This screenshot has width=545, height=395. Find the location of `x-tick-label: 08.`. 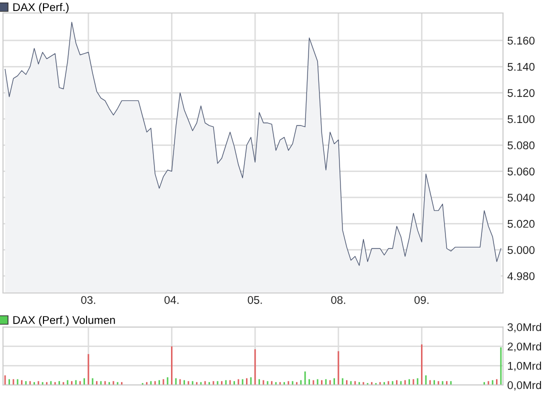

x-tick-label: 08. is located at coordinates (338, 300).